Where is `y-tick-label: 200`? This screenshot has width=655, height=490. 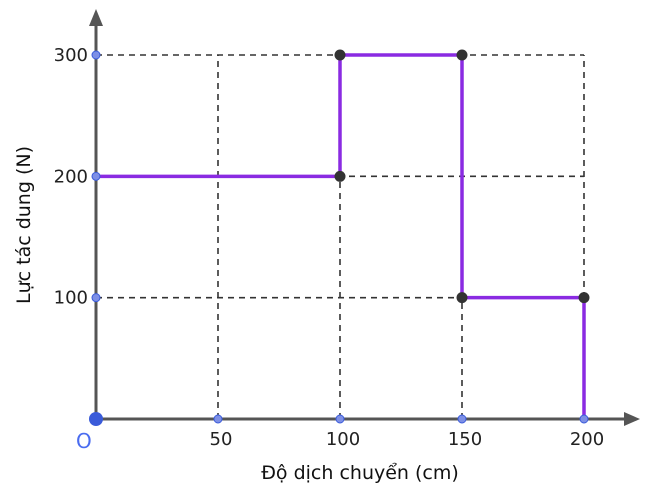 y-tick-label: 200 is located at coordinates (71, 176).